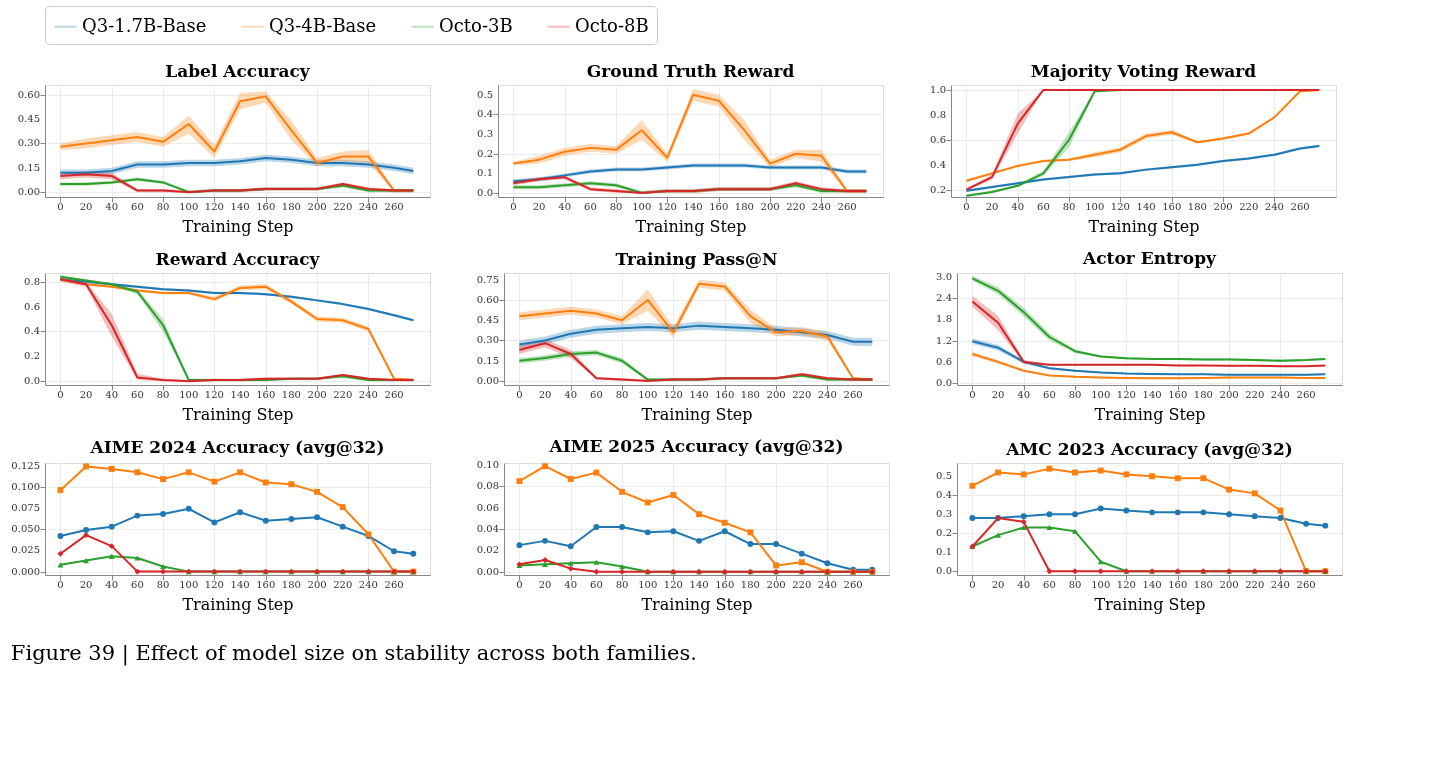 The image size is (1444, 779). Describe the element at coordinates (690, 71) in the screenshot. I see `chart-title: Ground Truth Reward` at that location.